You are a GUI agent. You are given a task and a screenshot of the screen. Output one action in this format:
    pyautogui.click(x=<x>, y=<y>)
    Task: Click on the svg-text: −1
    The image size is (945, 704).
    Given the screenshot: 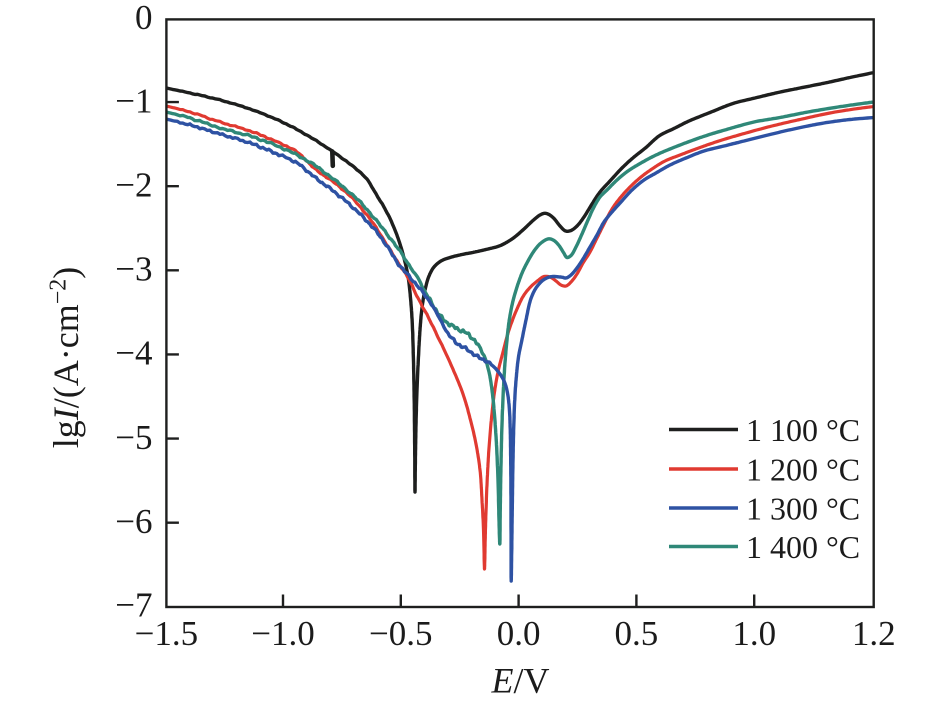 What is the action you would take?
    pyautogui.click(x=133, y=100)
    